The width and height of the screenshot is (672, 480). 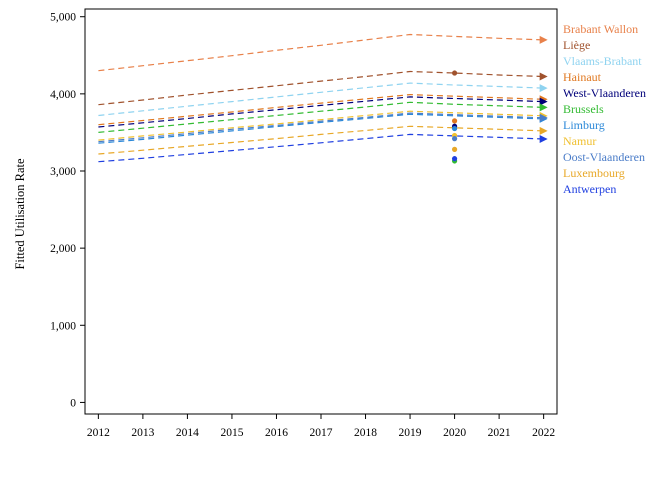 I want to click on legend-entry: Oost-Vlaanderen, so click(x=604, y=157).